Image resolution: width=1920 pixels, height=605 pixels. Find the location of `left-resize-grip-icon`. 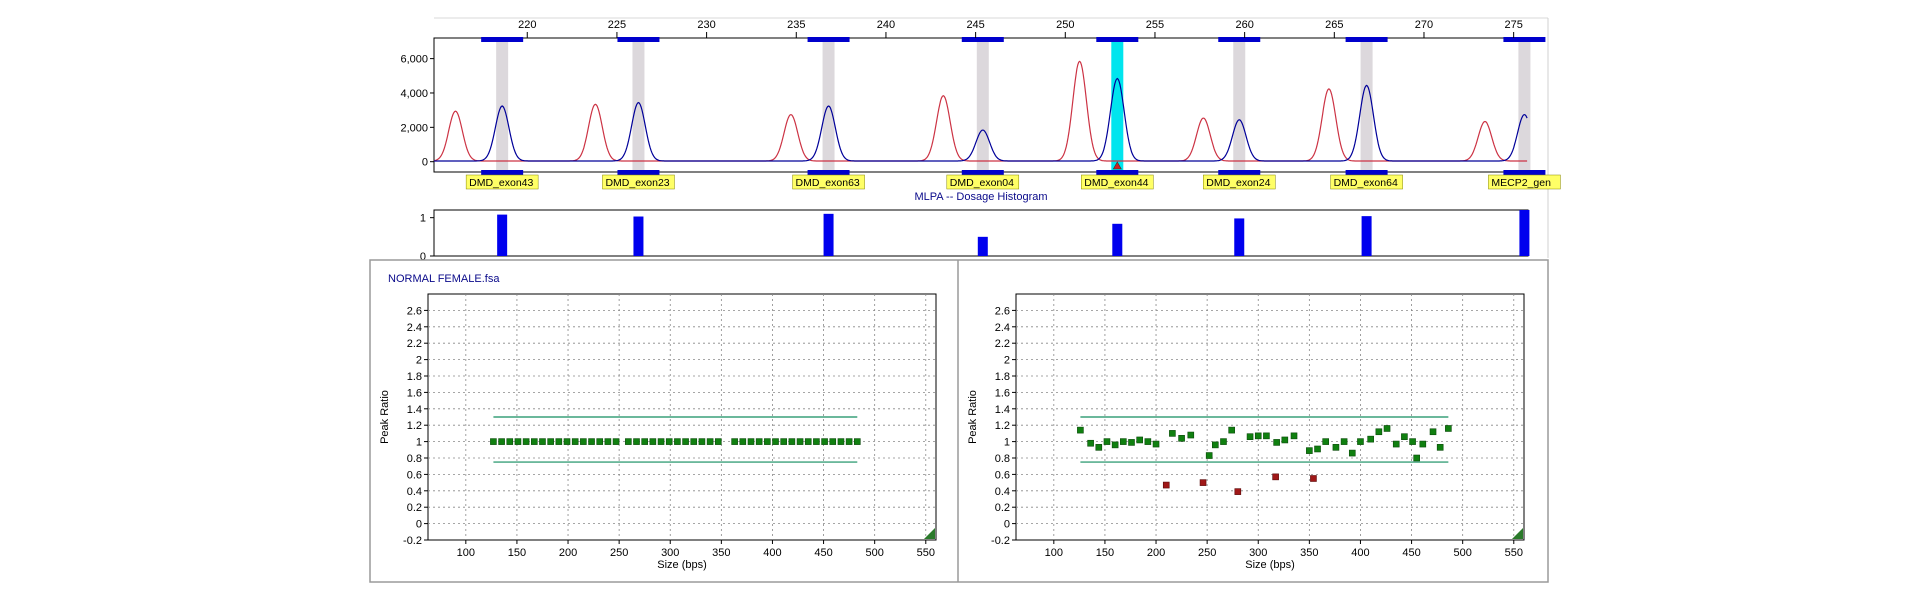

left-resize-grip-icon is located at coordinates (929, 533).